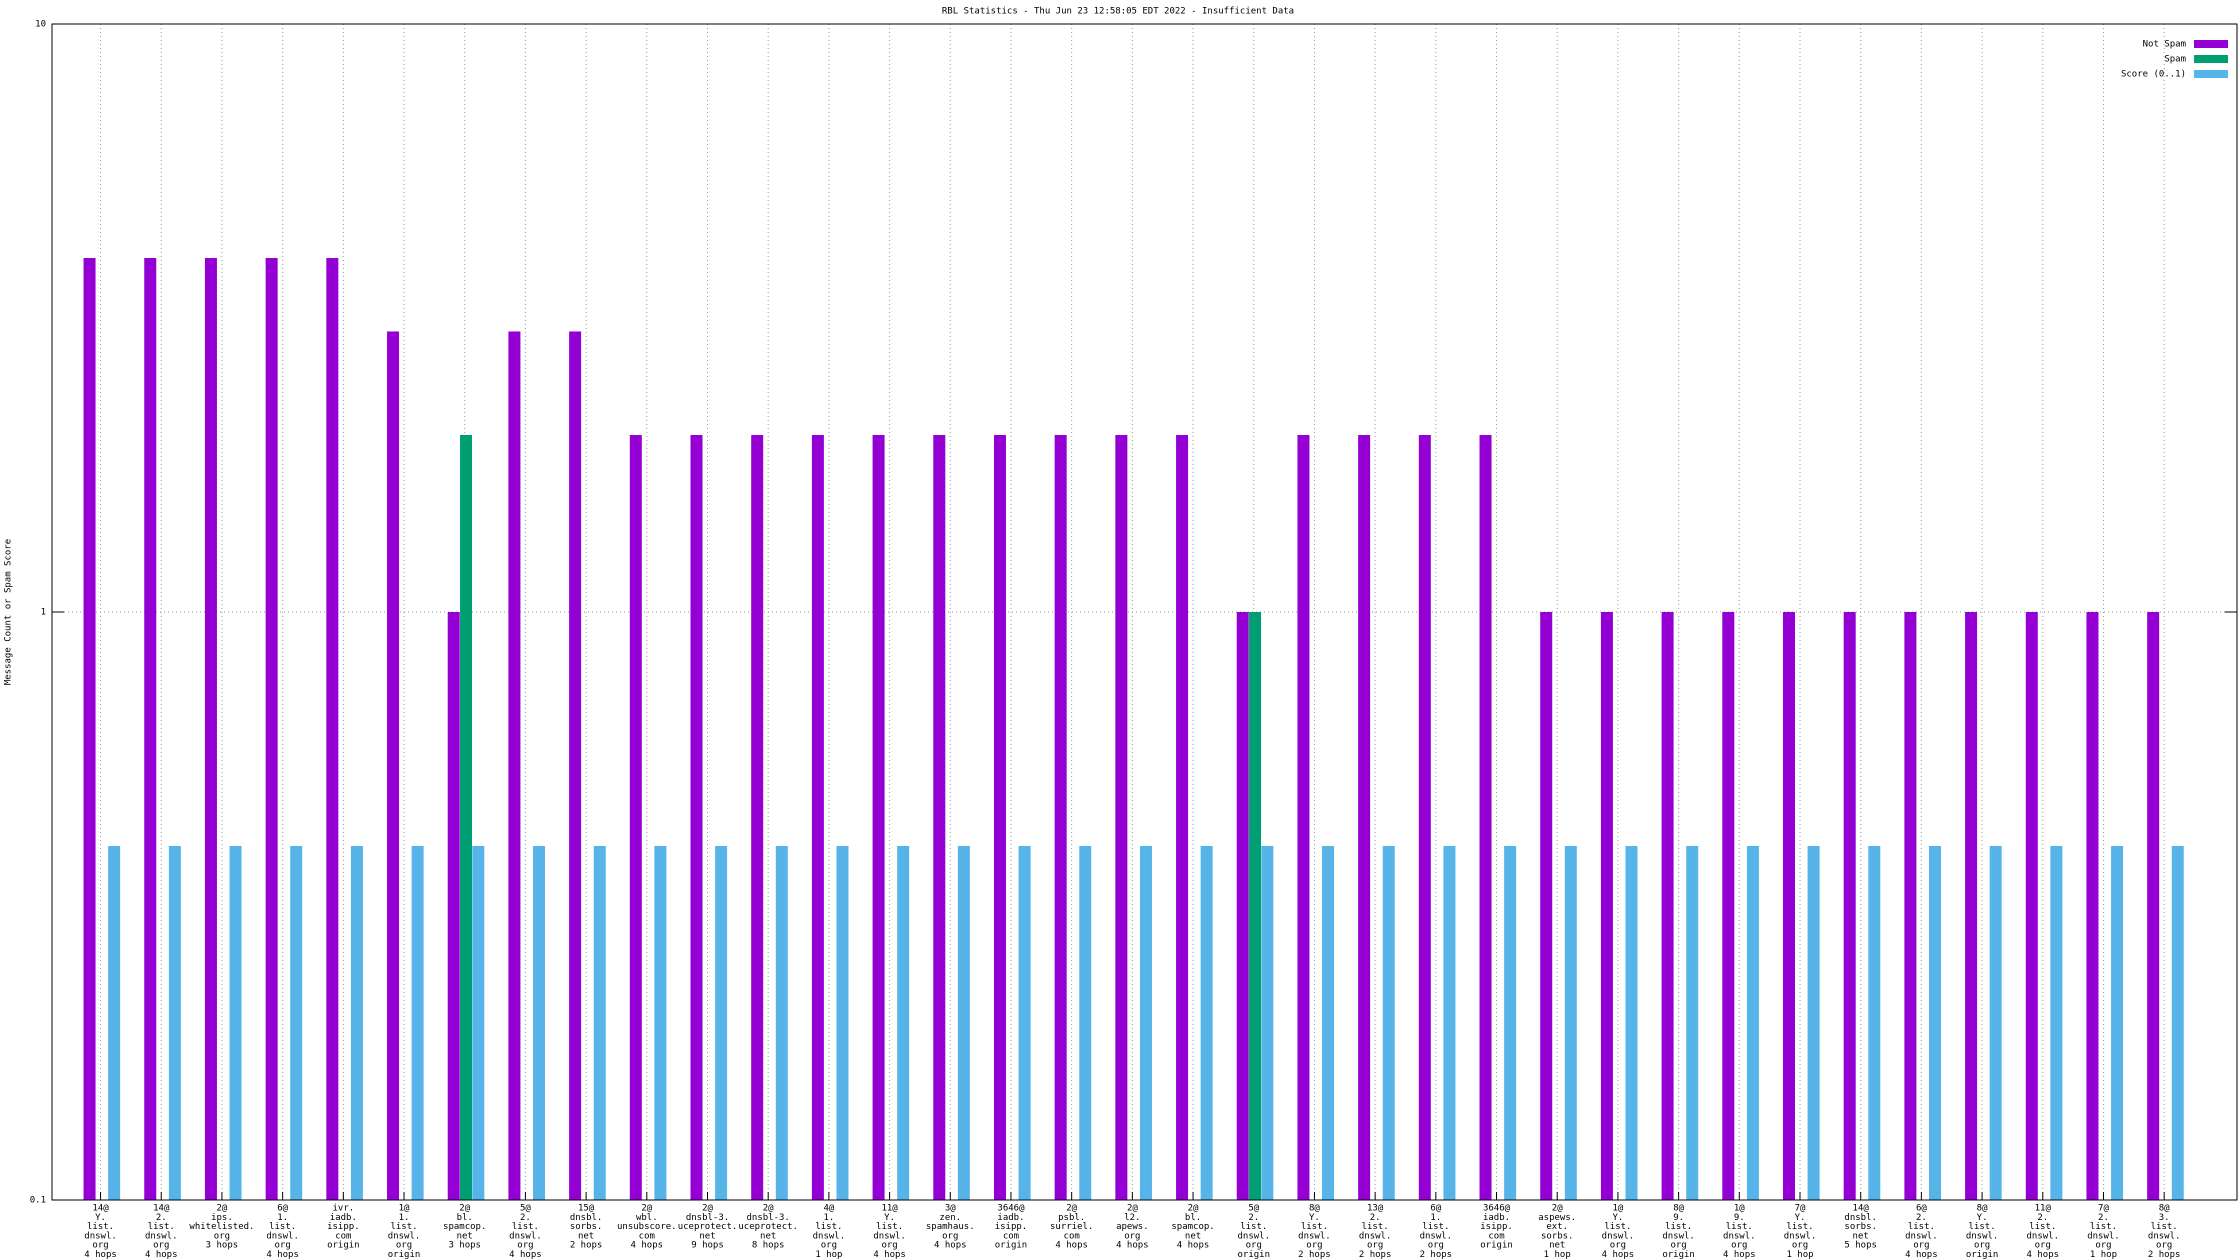 The image size is (2240, 1260). What do you see at coordinates (1071, 1227) in the screenshot?
I see `x-tick-label: surriel.` at bounding box center [1071, 1227].